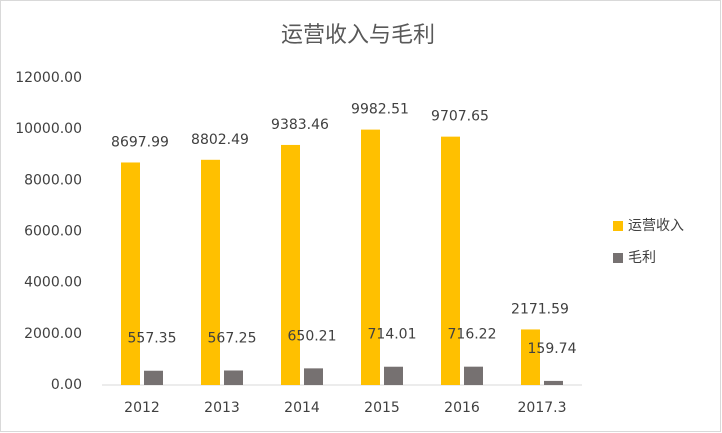 This screenshot has height=433, width=722. I want to click on y-tick-label: 8000.00, so click(53, 180).